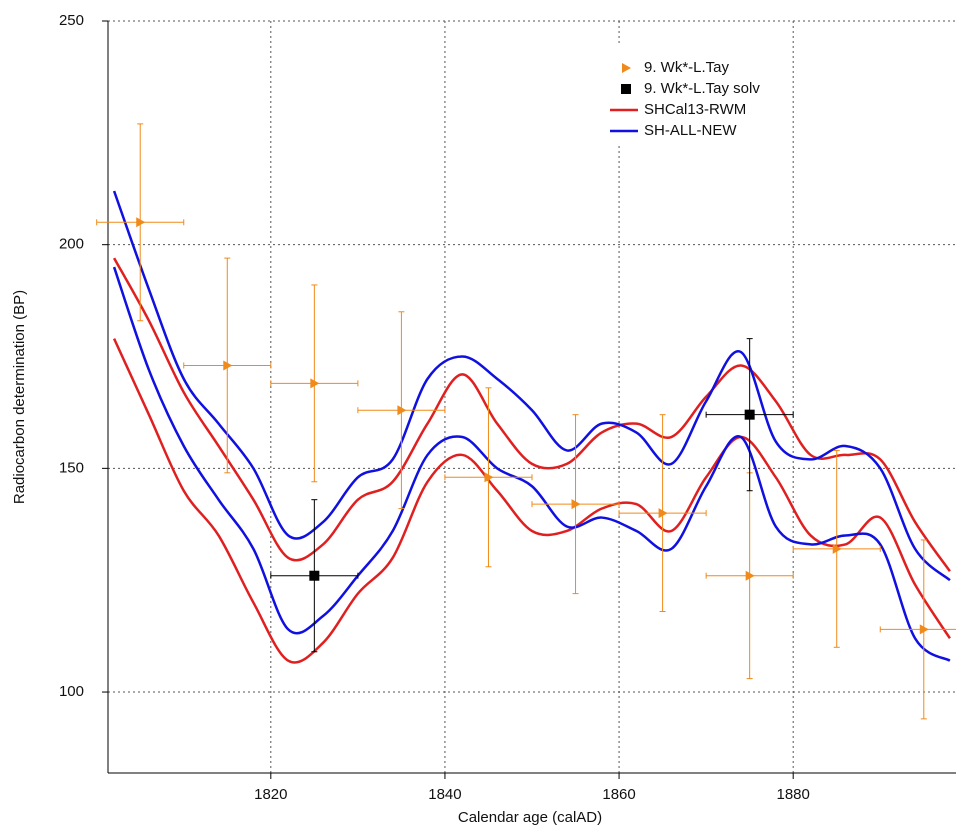 Image resolution: width=956 pixels, height=829 pixels. I want to click on legend-box, so click(699, 96).